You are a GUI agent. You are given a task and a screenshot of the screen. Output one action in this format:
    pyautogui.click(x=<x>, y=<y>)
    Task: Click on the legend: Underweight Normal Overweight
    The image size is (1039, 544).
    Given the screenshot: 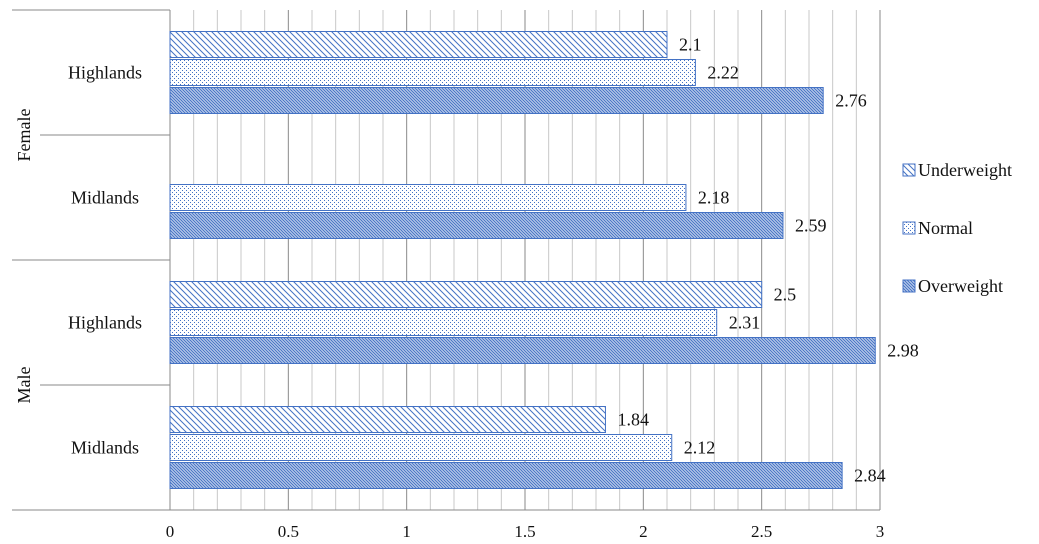 What is the action you would take?
    pyautogui.click(x=957, y=228)
    